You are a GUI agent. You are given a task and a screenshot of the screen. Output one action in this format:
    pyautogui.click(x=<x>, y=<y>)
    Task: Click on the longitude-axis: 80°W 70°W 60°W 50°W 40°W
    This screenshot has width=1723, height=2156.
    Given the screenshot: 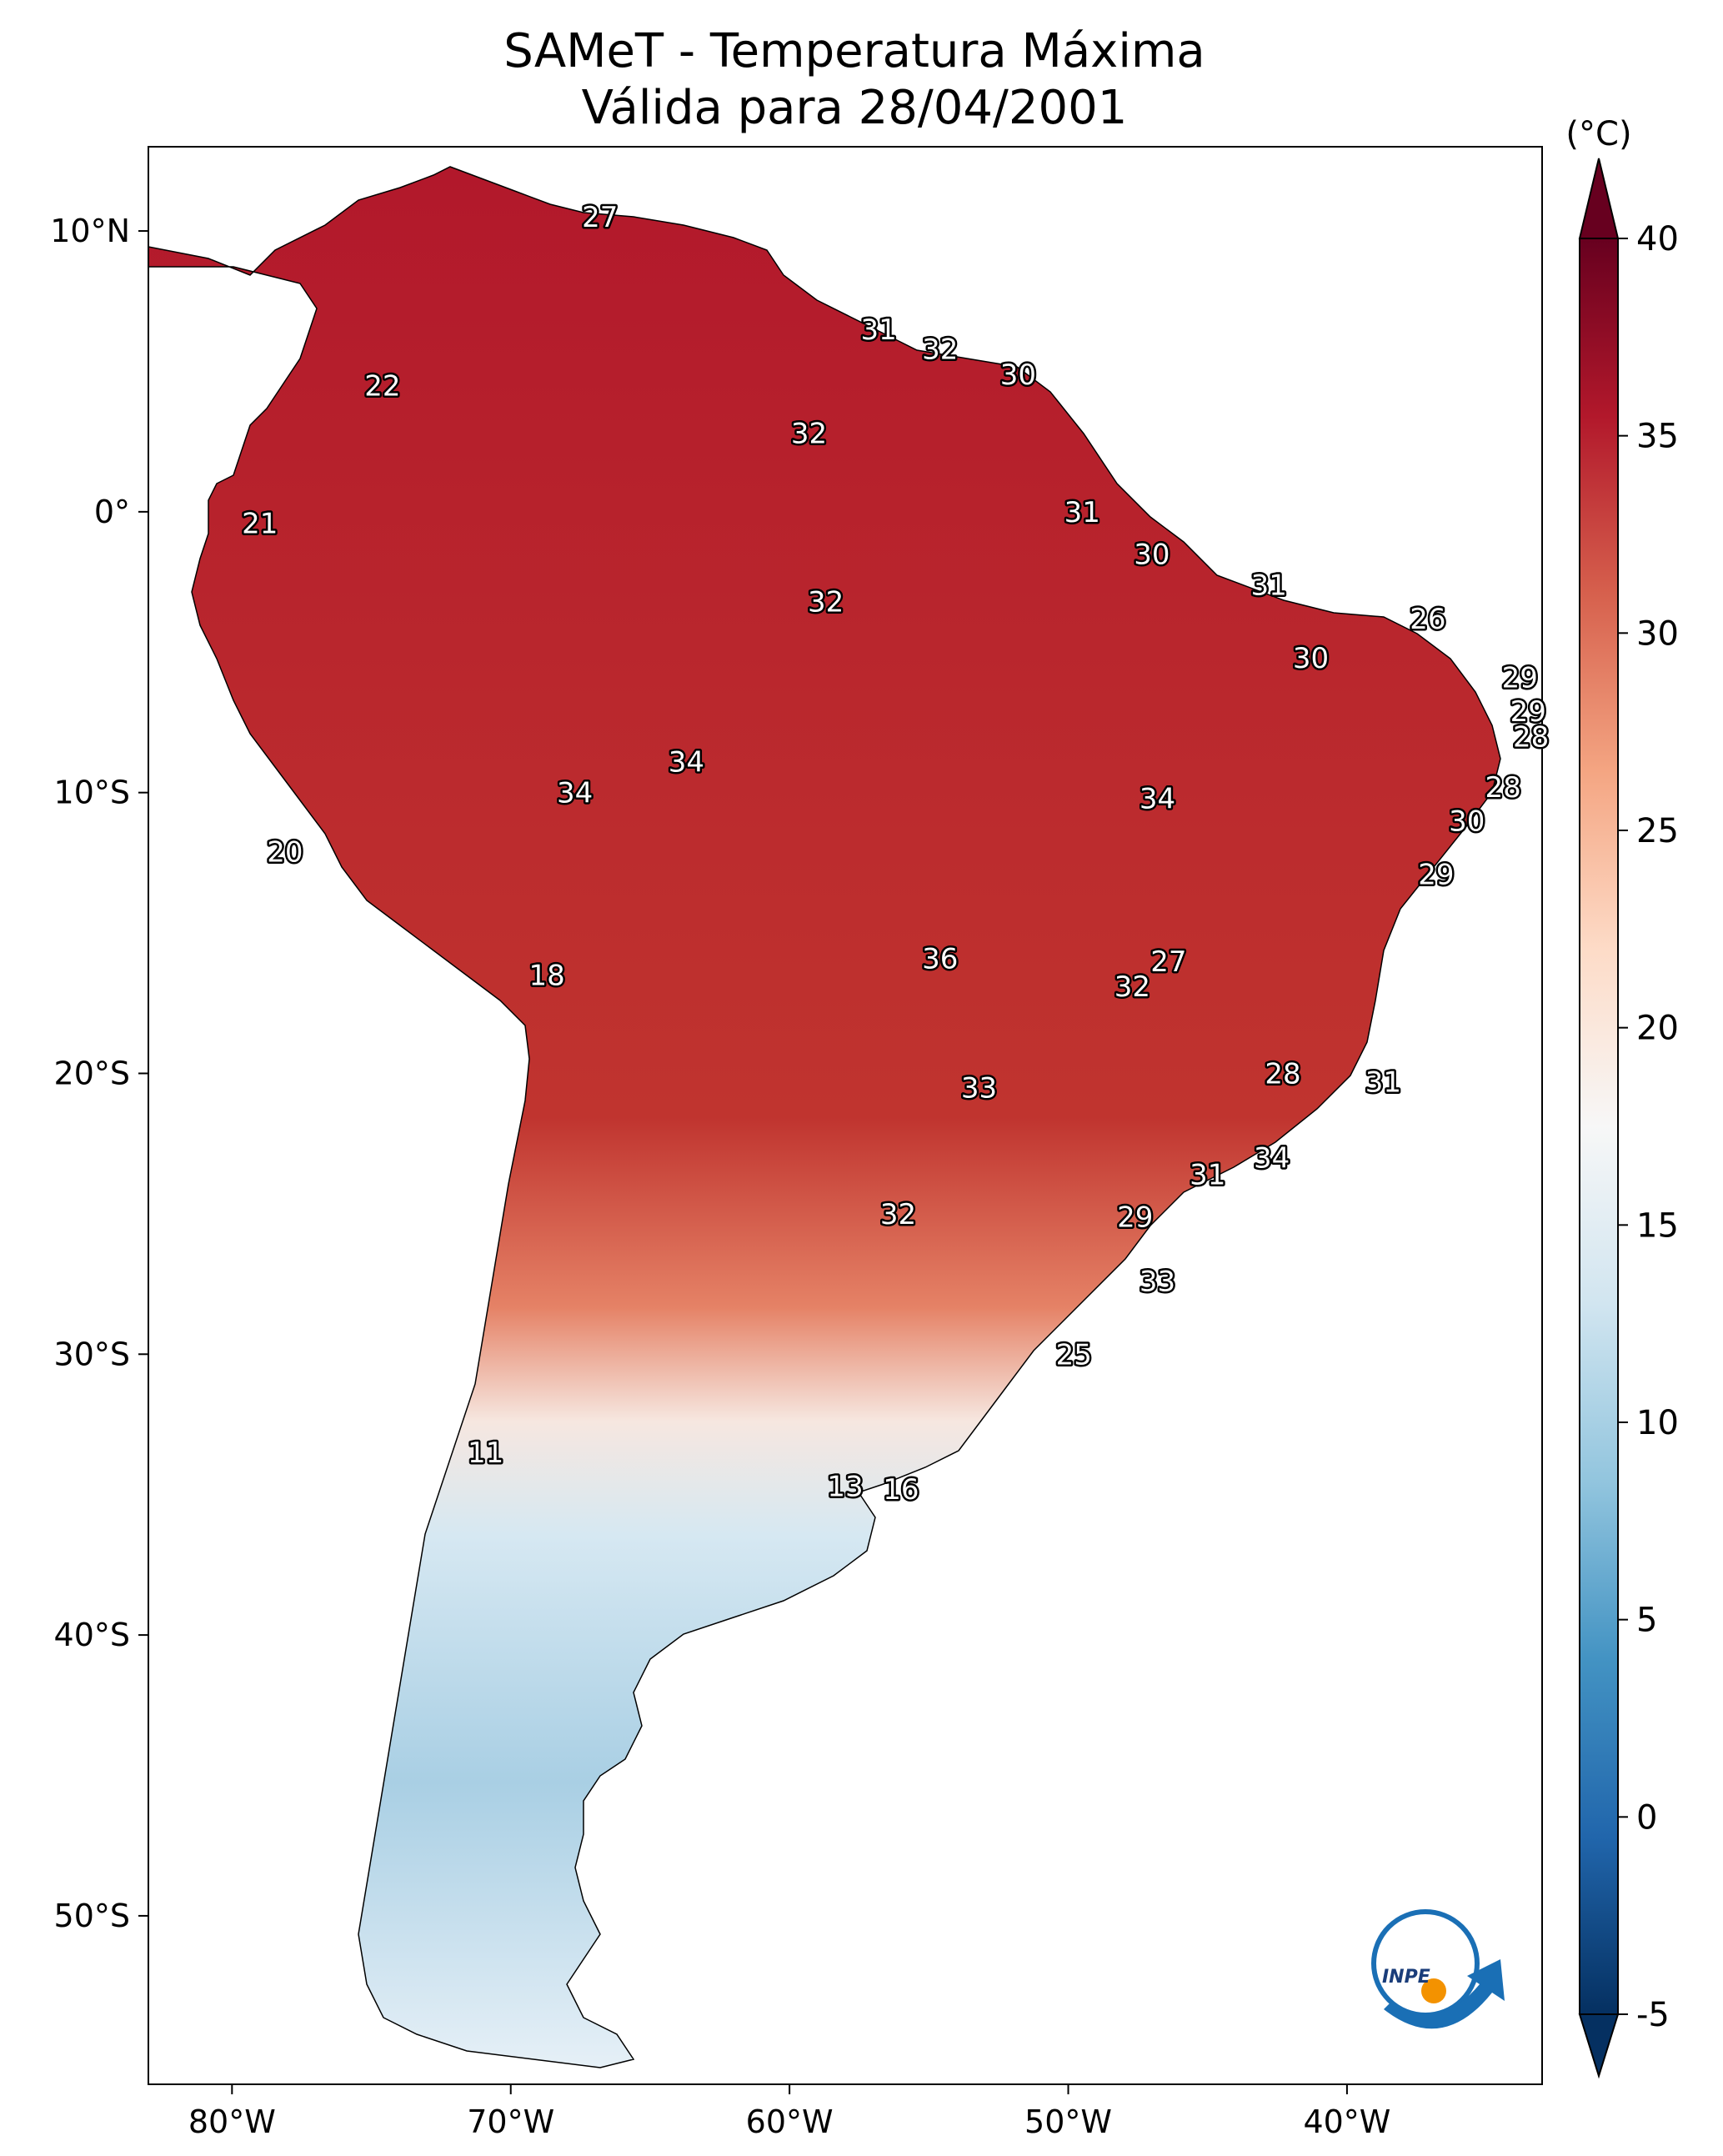 What is the action you would take?
    pyautogui.click(x=789, y=2112)
    